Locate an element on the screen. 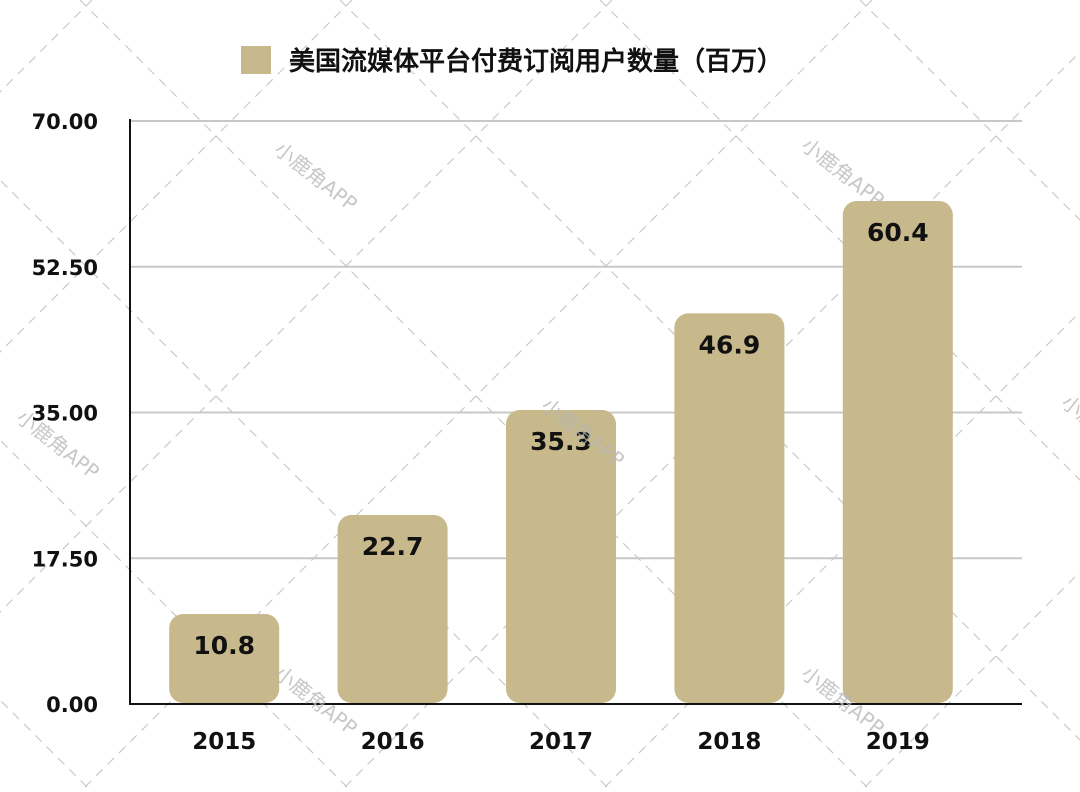 This screenshot has height=792, width=1080. y-tick-label: 52.50 is located at coordinates (65, 268).